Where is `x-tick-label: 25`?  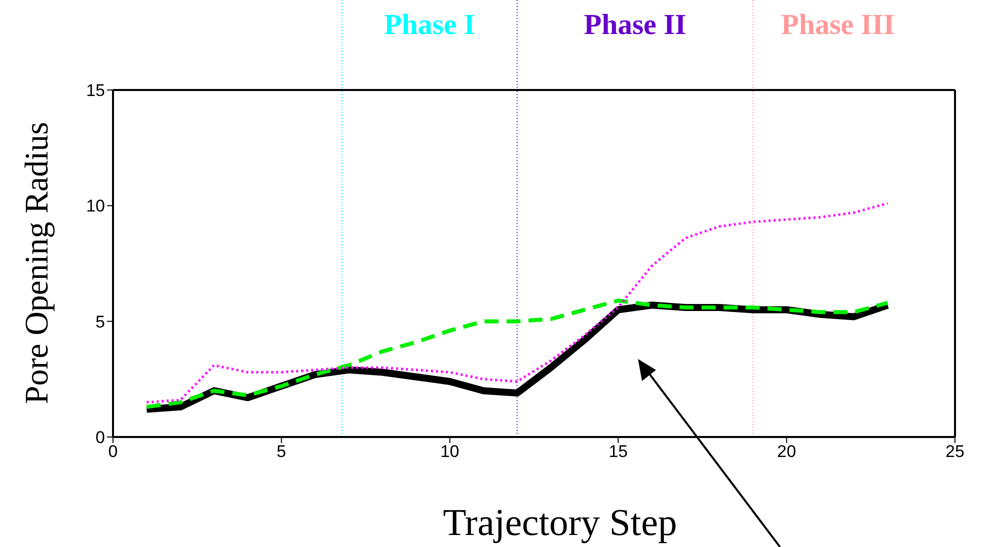 x-tick-label: 25 is located at coordinates (955, 452).